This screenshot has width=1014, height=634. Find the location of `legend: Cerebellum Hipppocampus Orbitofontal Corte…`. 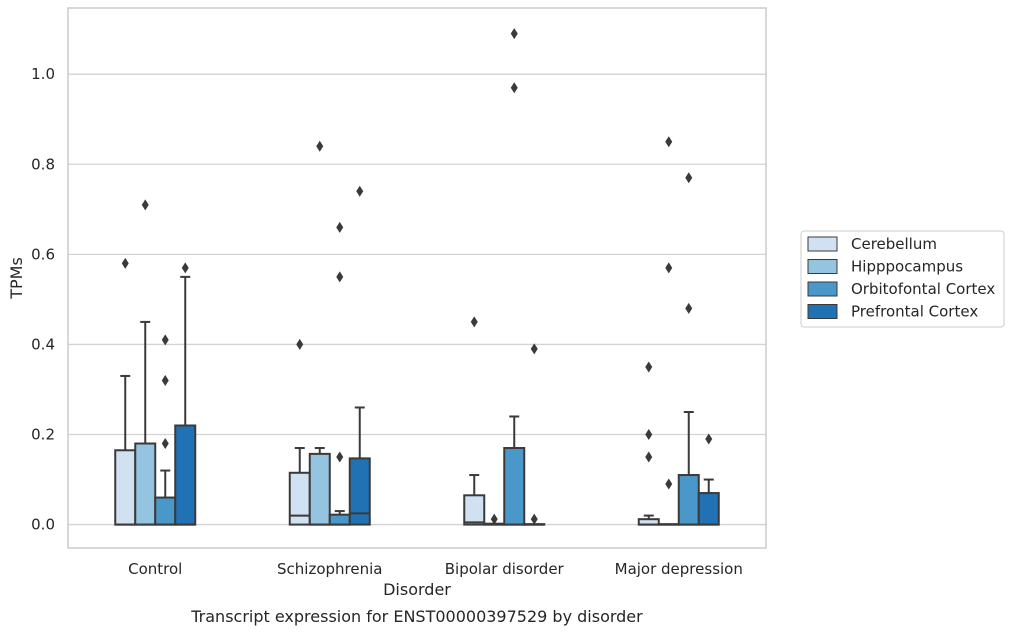

legend: Cerebellum Hipppocampus Orbitofontal Corte… is located at coordinates (902, 279).